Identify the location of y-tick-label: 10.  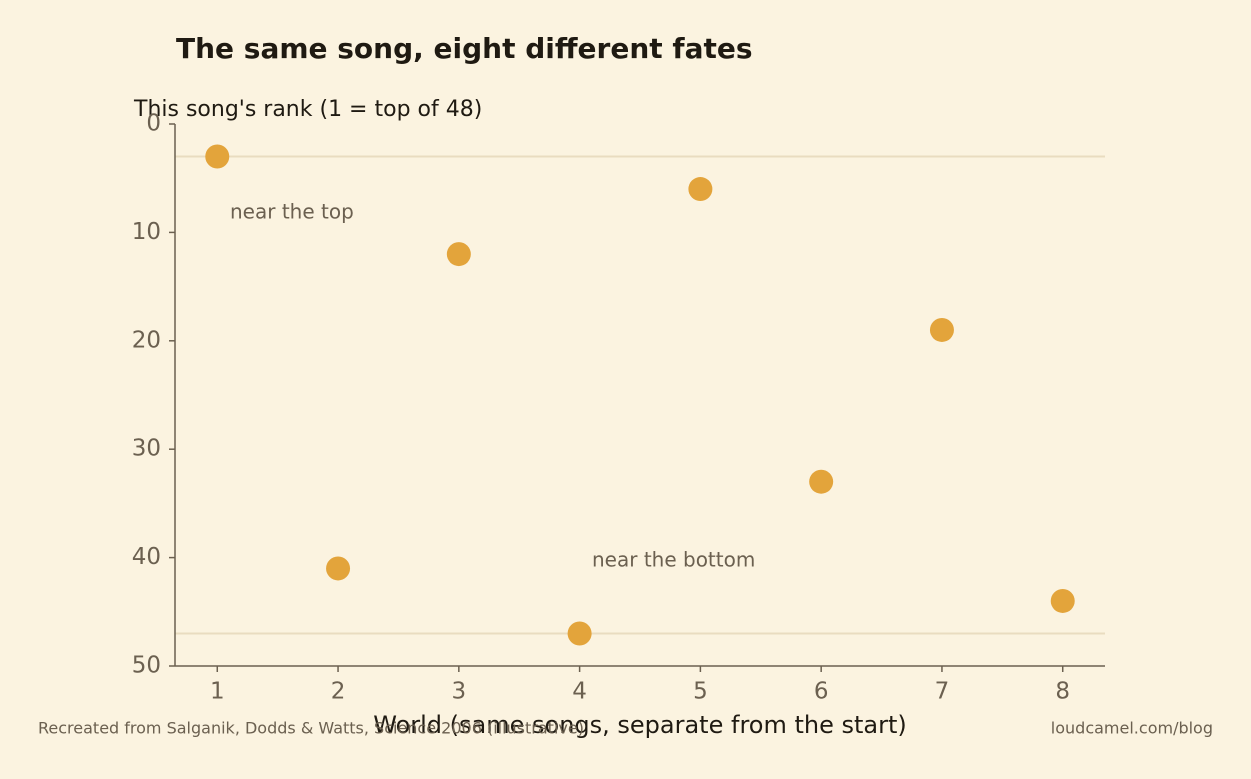
(146, 232).